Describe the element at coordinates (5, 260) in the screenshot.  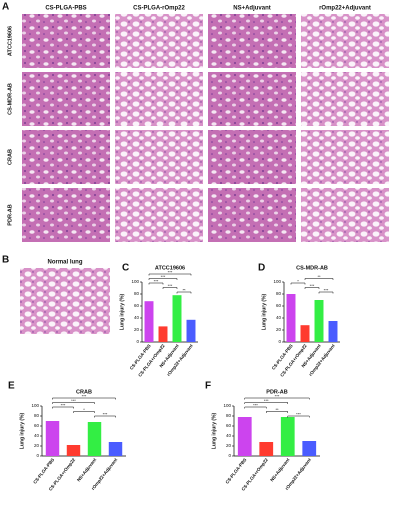
I see `panel-label: B` at that location.